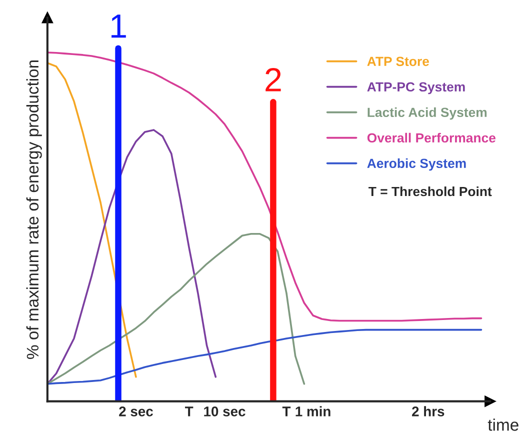 Image resolution: width=527 pixels, height=441 pixels. Describe the element at coordinates (313, 411) in the screenshot. I see `x-tick-label: 1 min` at that location.